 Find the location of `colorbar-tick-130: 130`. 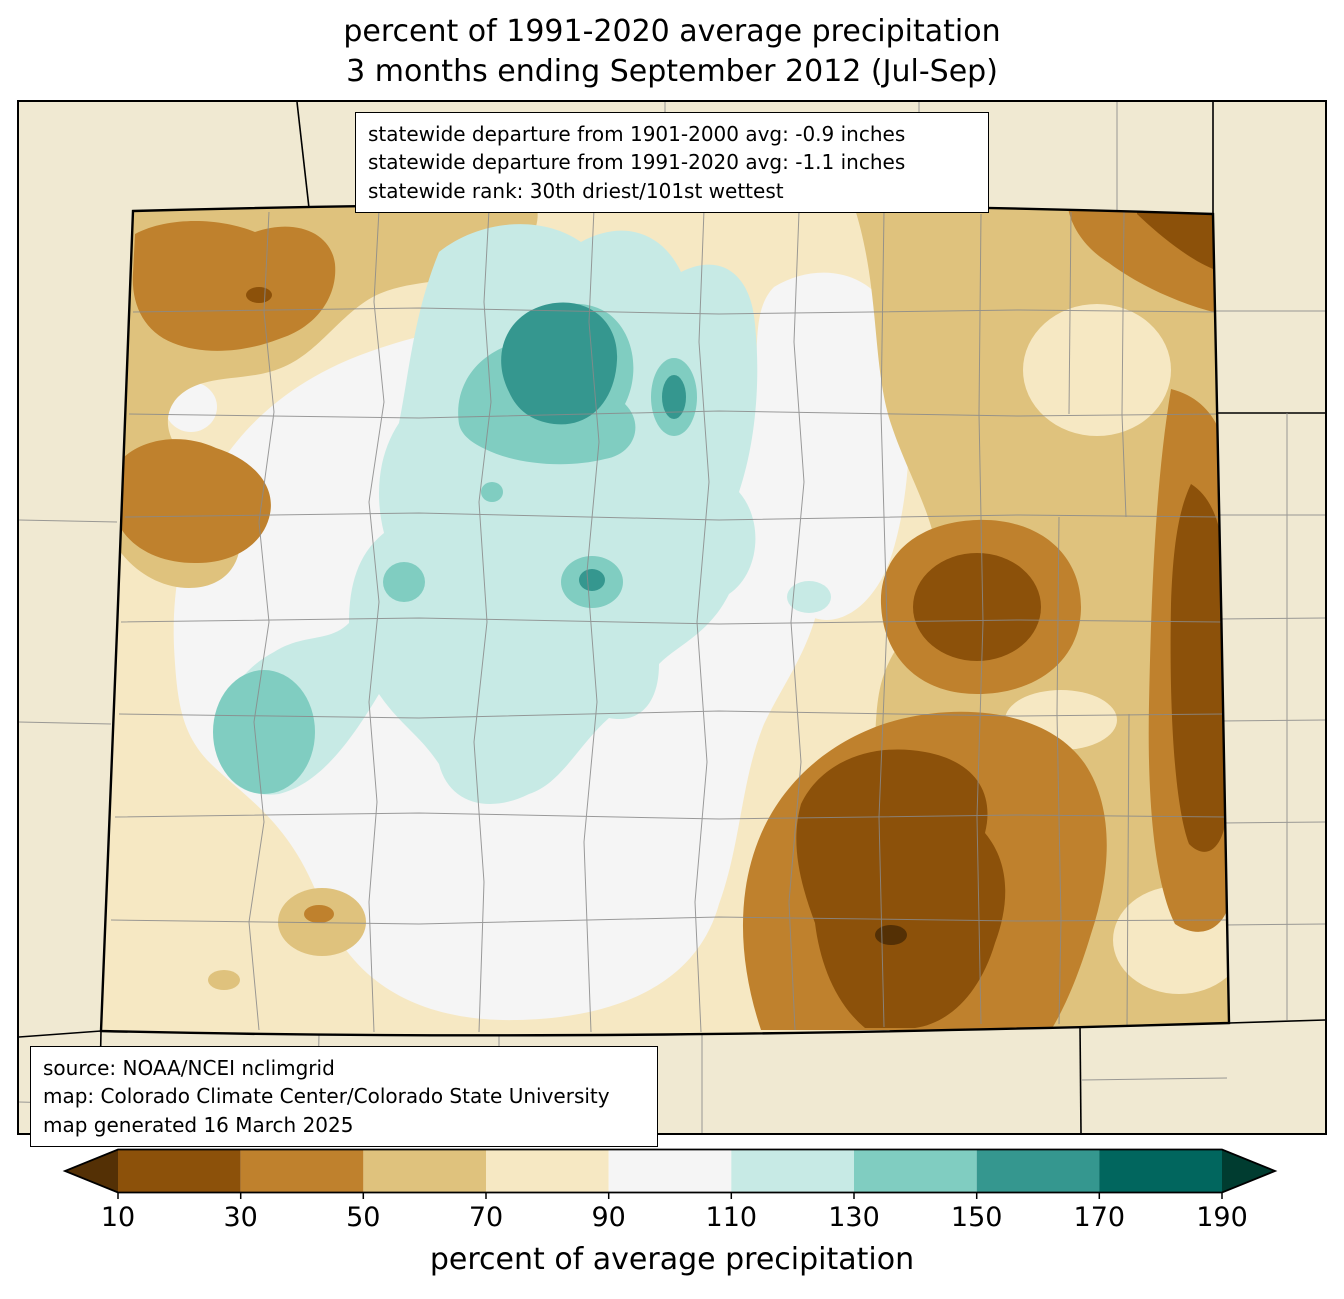

colorbar-tick-130: 130 is located at coordinates (854, 1217).